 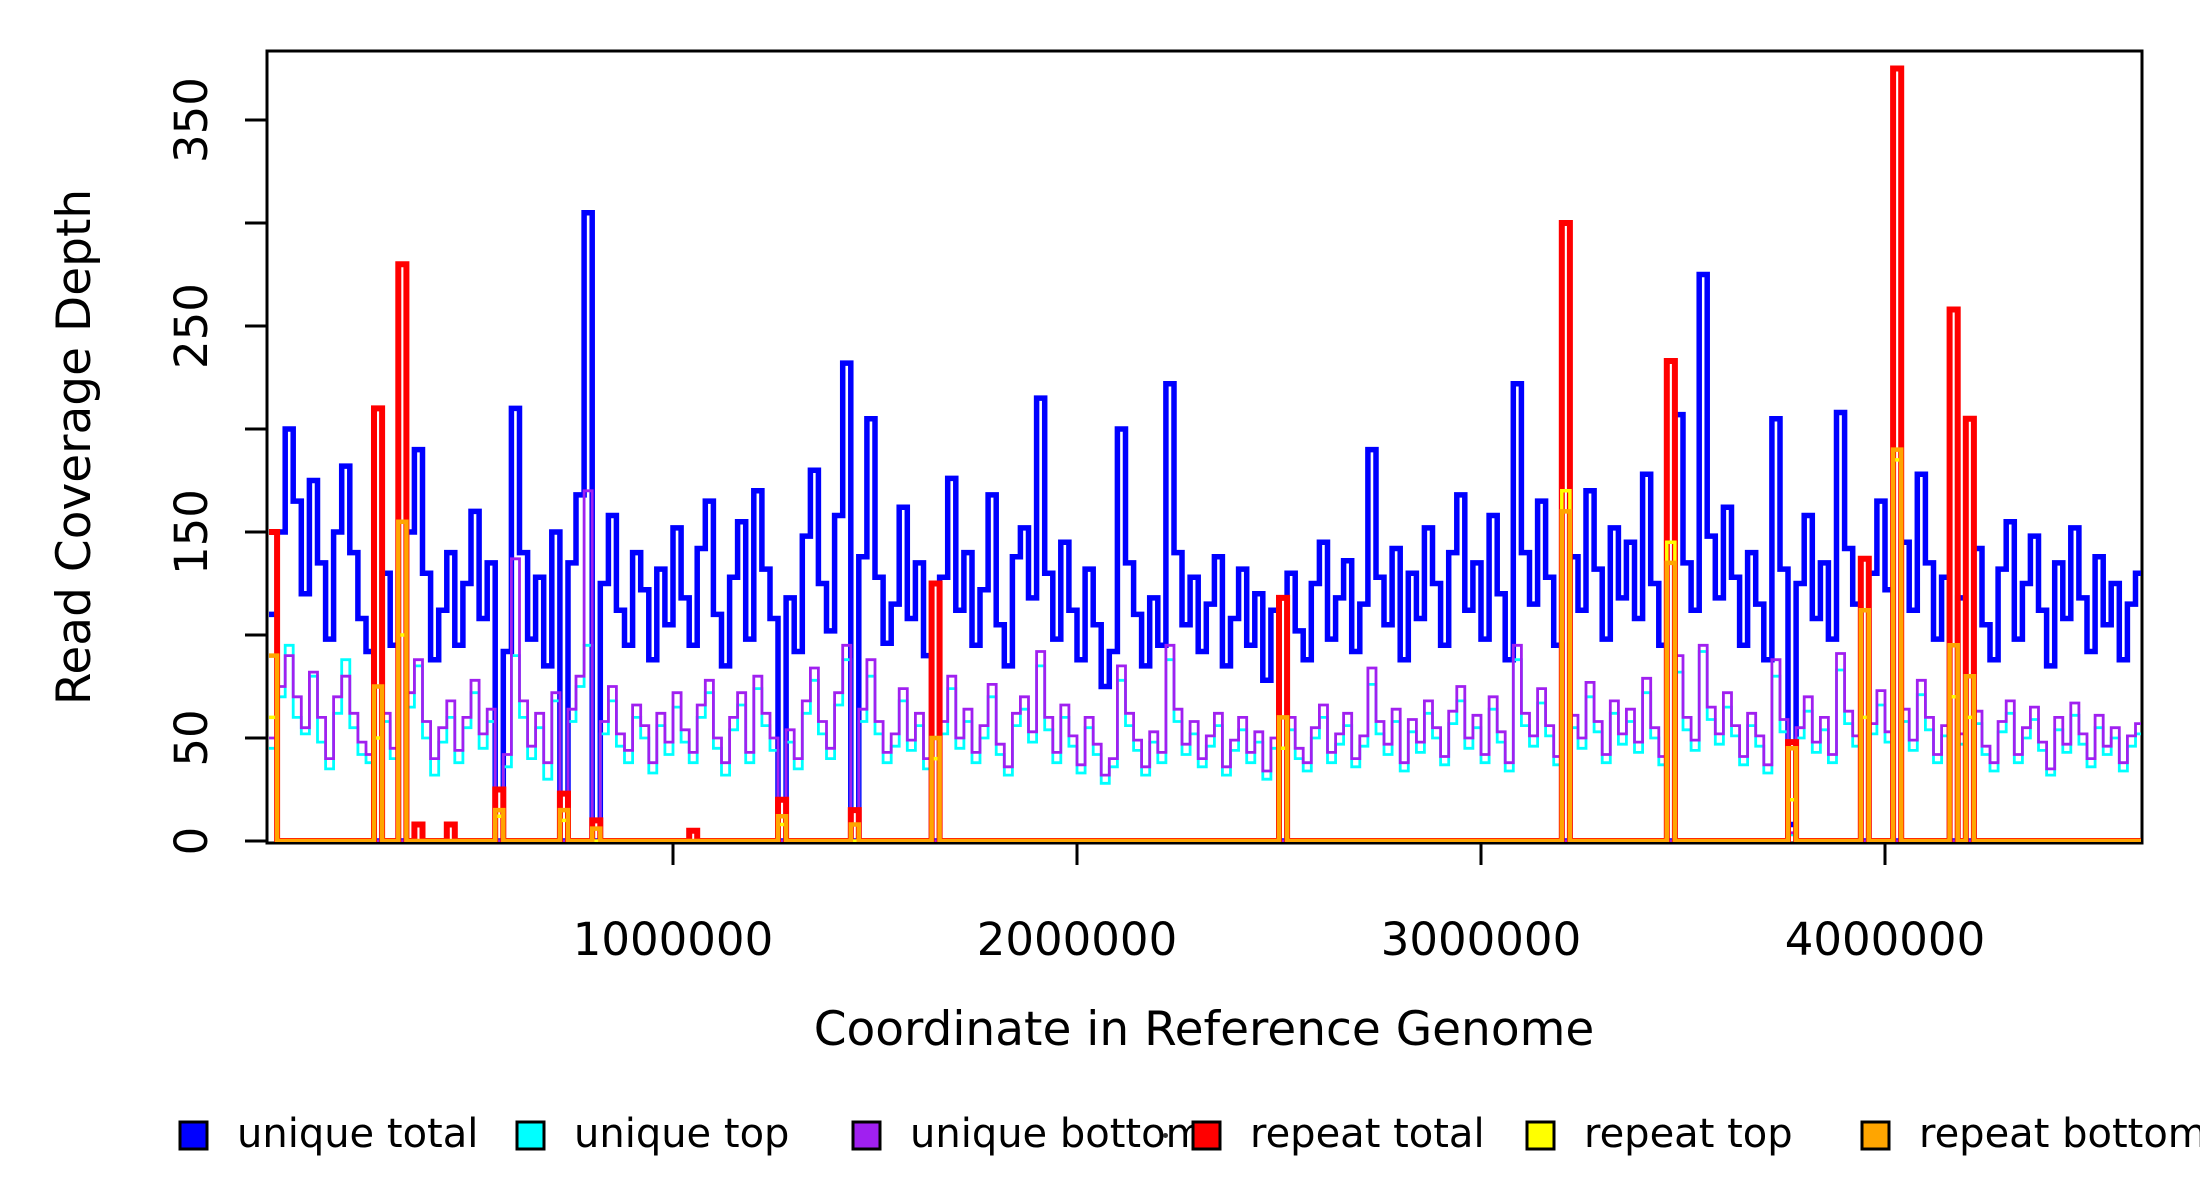 What do you see at coordinates (1885, 939) in the screenshot?
I see `x-tick-label: 4000000` at bounding box center [1885, 939].